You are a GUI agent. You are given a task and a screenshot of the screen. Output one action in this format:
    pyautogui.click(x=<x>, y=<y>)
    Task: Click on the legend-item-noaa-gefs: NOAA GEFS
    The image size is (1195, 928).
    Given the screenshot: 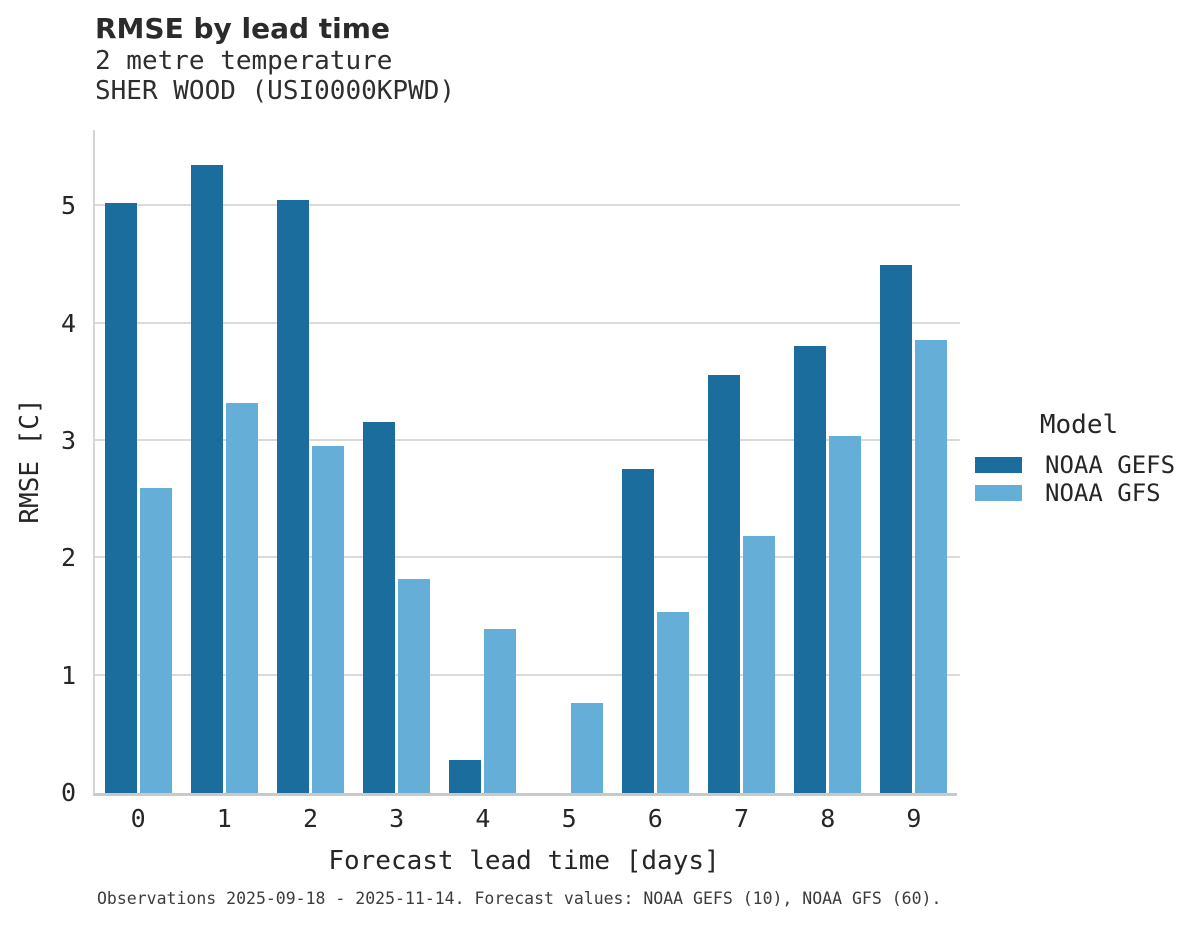 What is the action you would take?
    pyautogui.click(x=1079, y=465)
    